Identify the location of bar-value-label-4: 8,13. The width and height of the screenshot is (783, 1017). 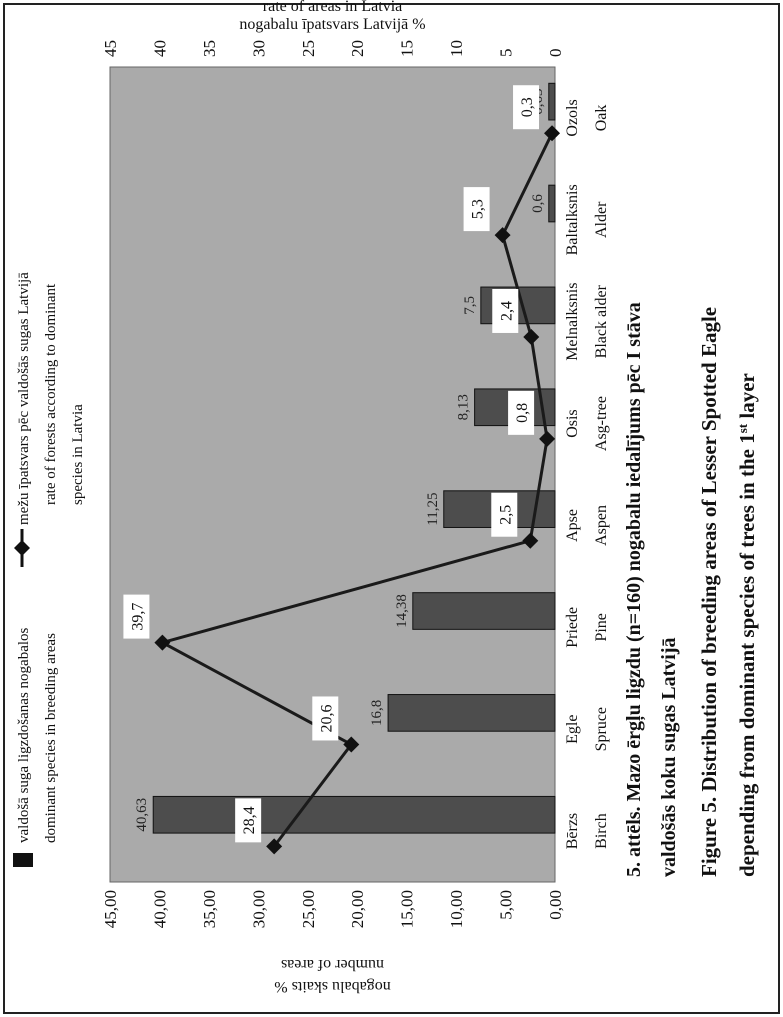
(464, 407).